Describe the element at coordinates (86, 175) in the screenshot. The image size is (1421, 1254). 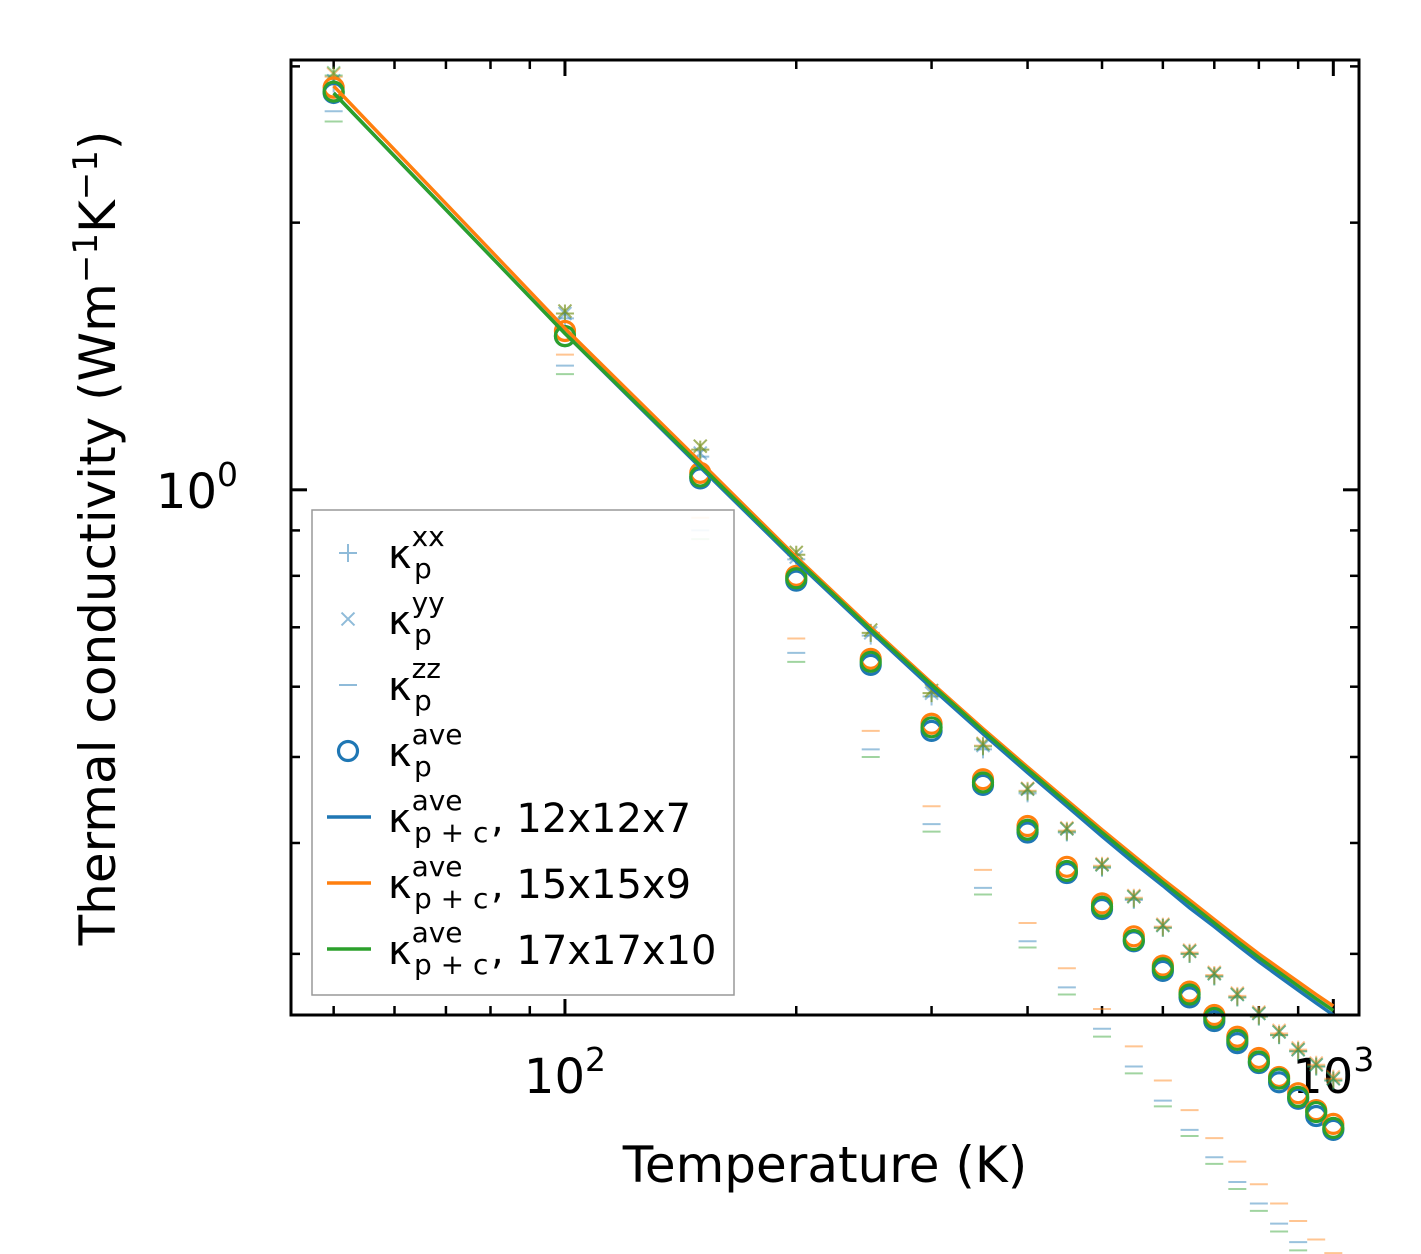
I see `y-axis-label-exp2: −1` at that location.